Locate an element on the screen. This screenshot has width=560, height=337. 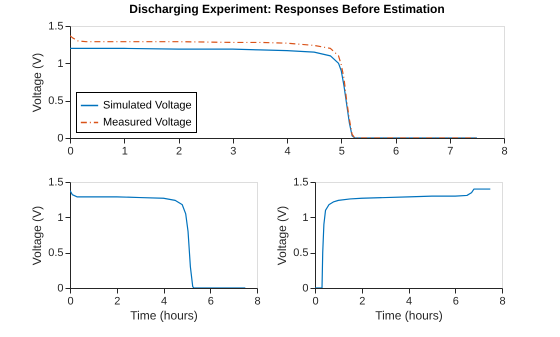
legend-label: Simulated Voltage is located at coordinates (147, 106).